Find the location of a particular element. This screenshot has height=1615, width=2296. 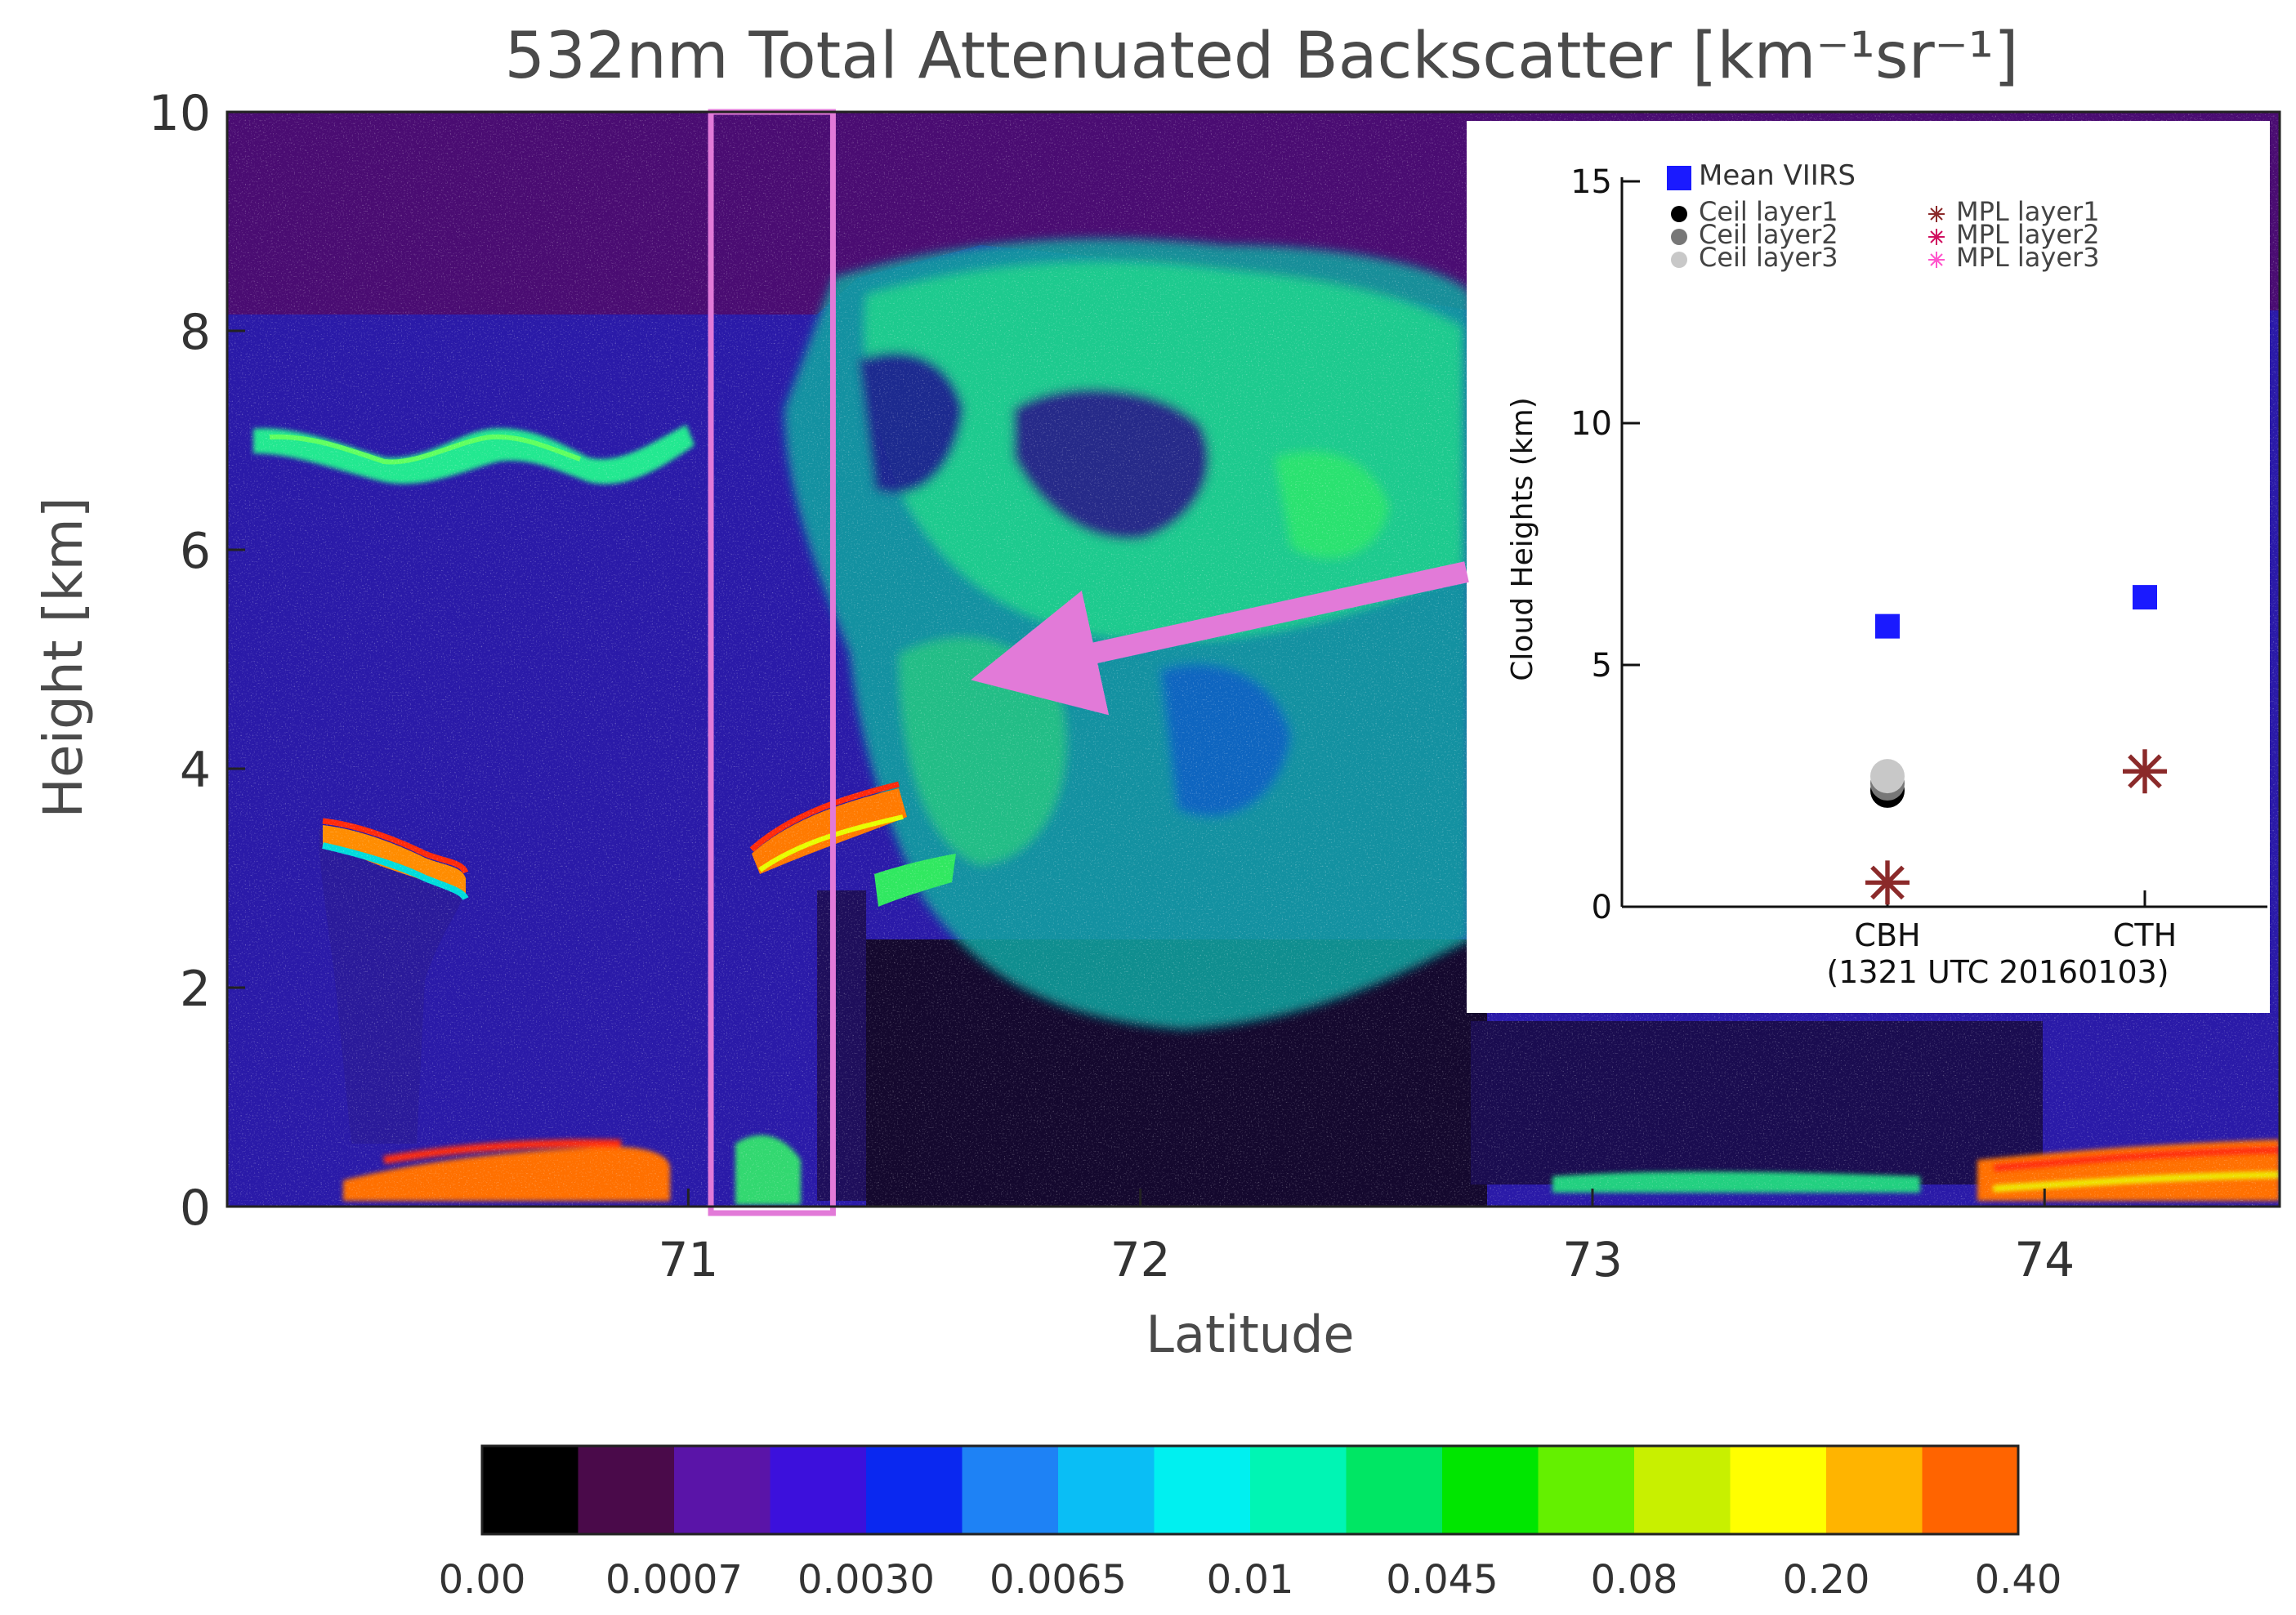

inset-axes: 0 5 10 15 CBH CTH is located at coordinates (1918, 558).